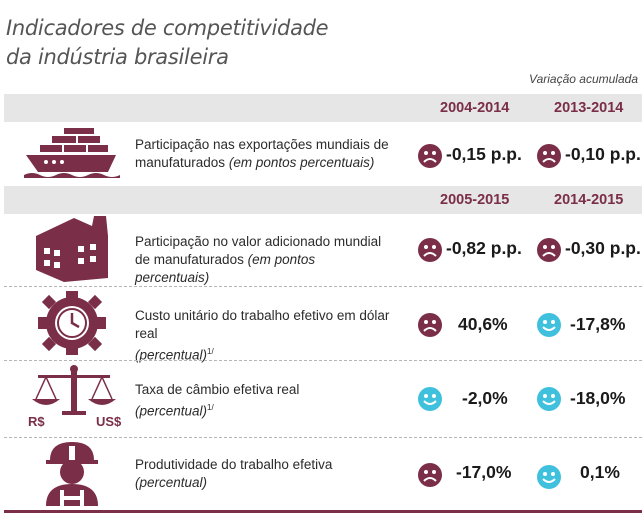 This screenshot has height=528, width=642. Describe the element at coordinates (589, 108) in the screenshot. I see `header-period-2: 2013-2014` at that location.